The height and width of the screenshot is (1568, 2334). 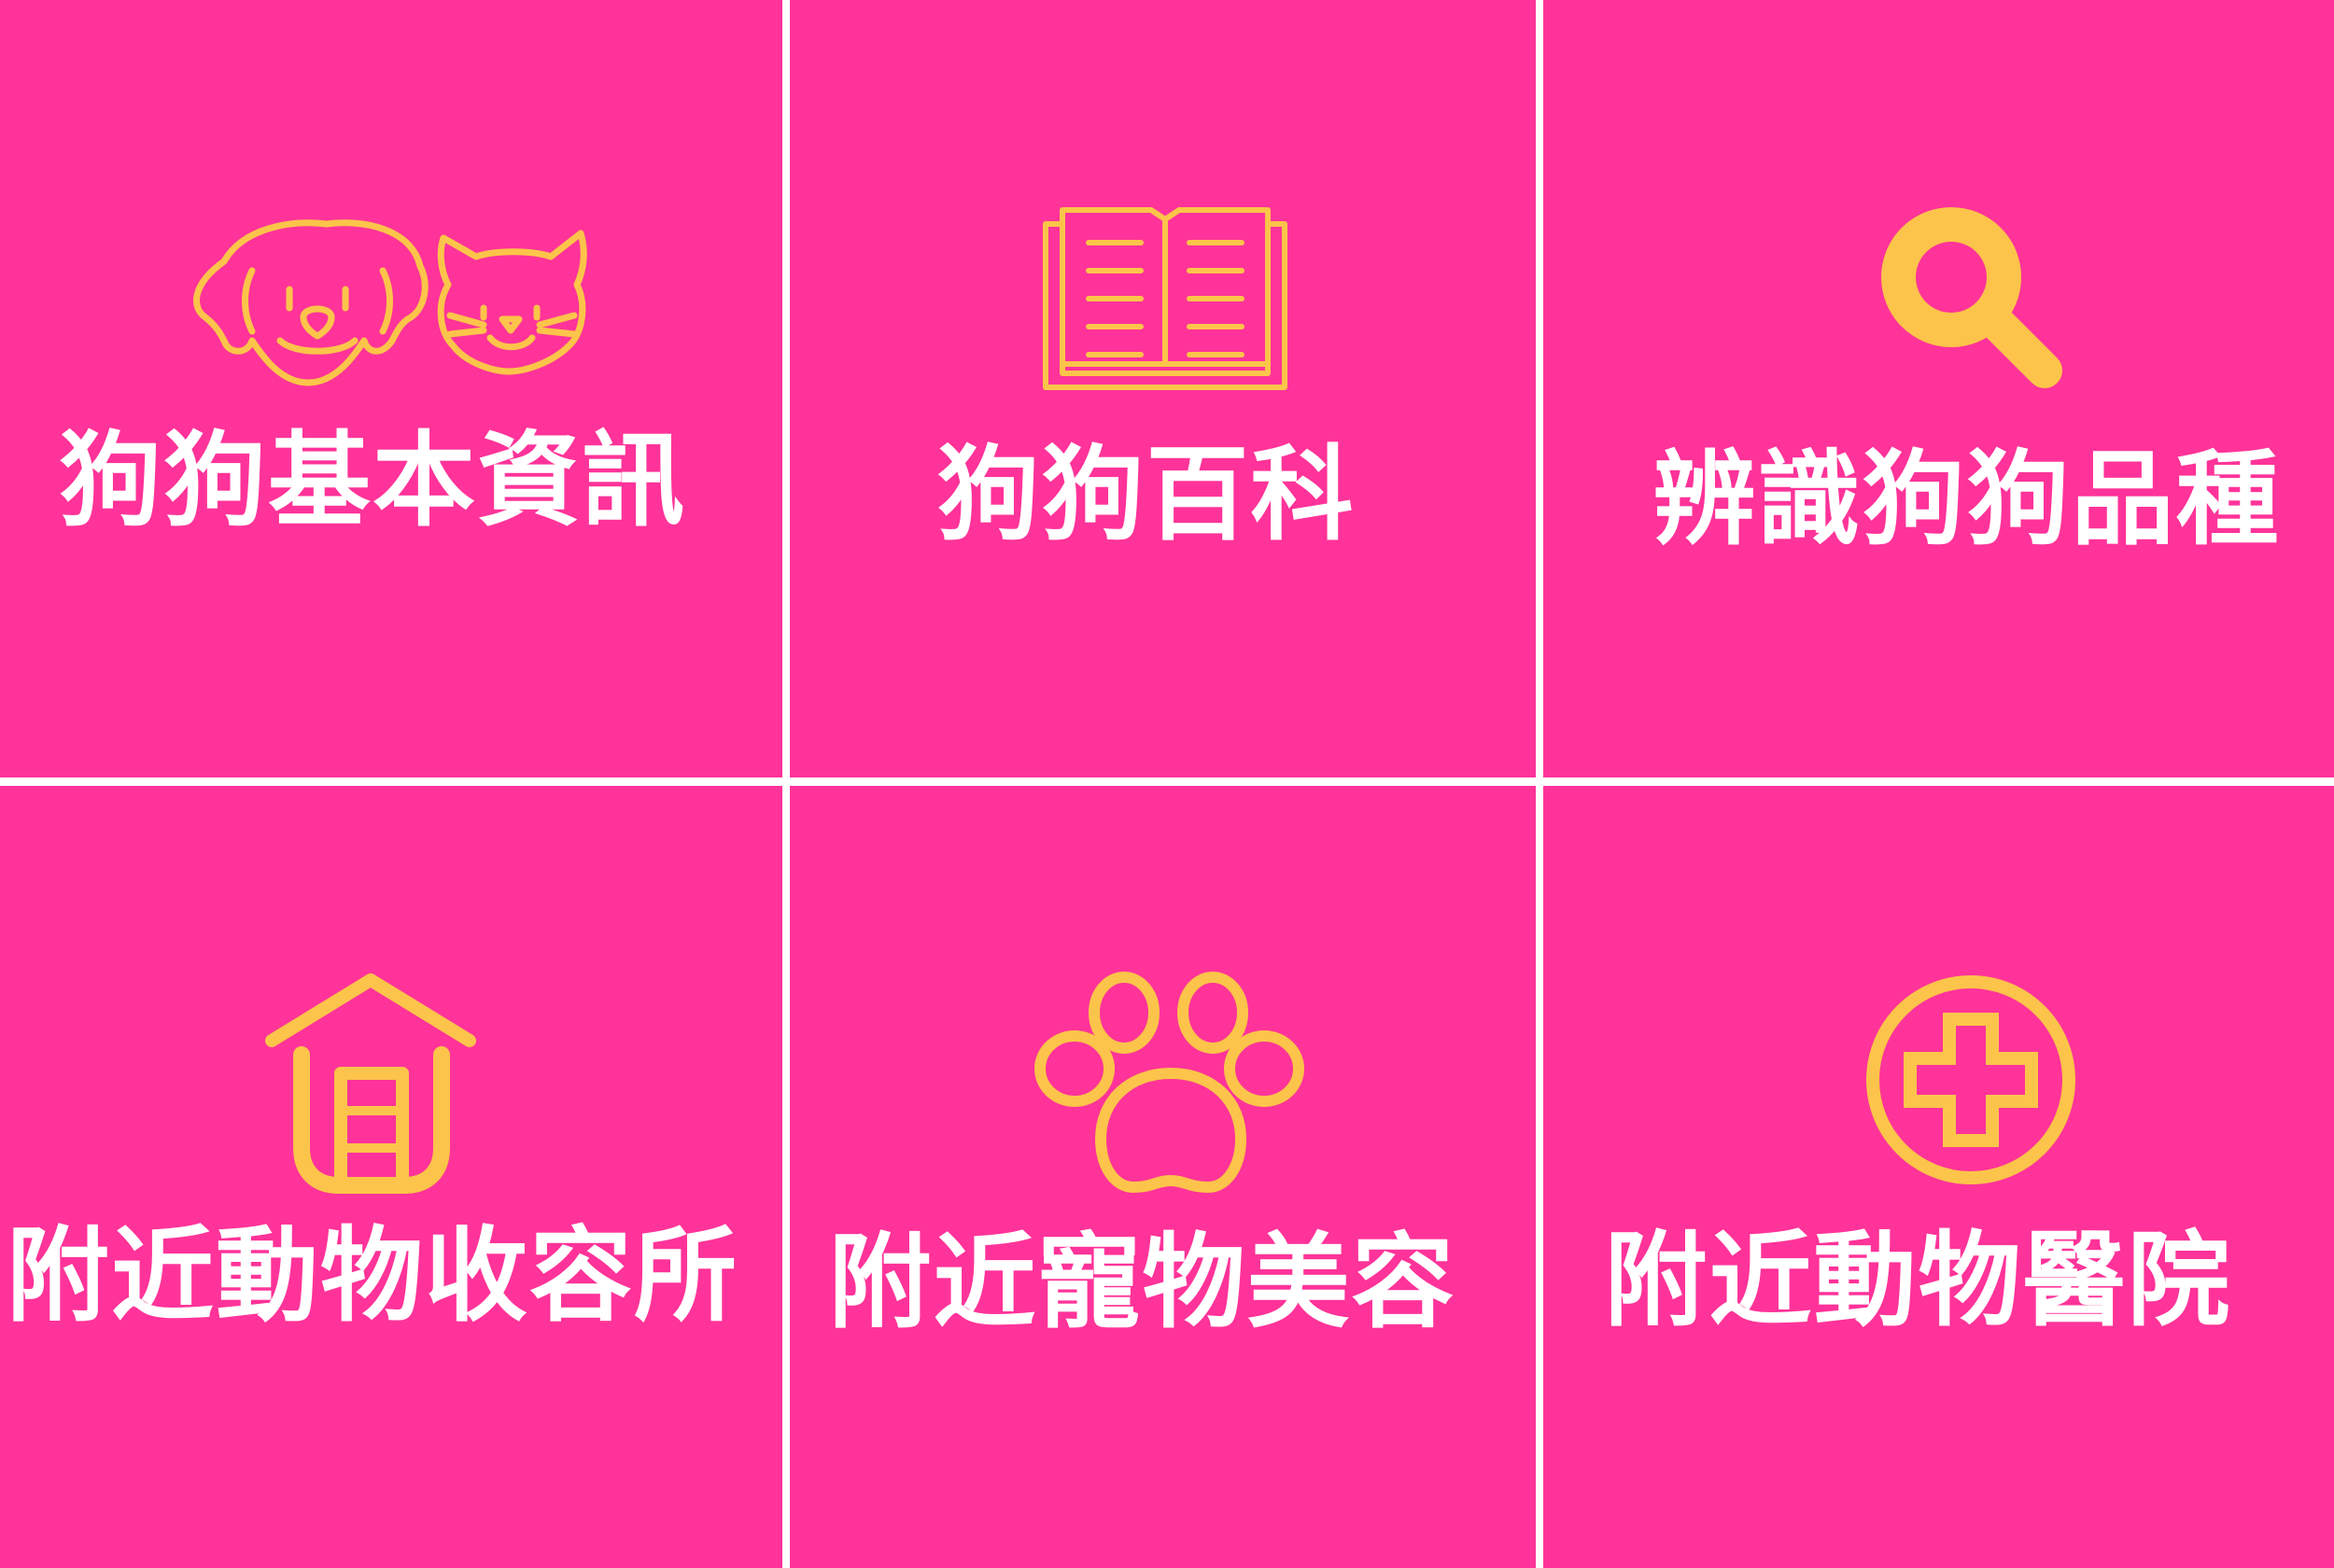 What do you see at coordinates (1165, 298) in the screenshot?
I see `open-book-icon` at bounding box center [1165, 298].